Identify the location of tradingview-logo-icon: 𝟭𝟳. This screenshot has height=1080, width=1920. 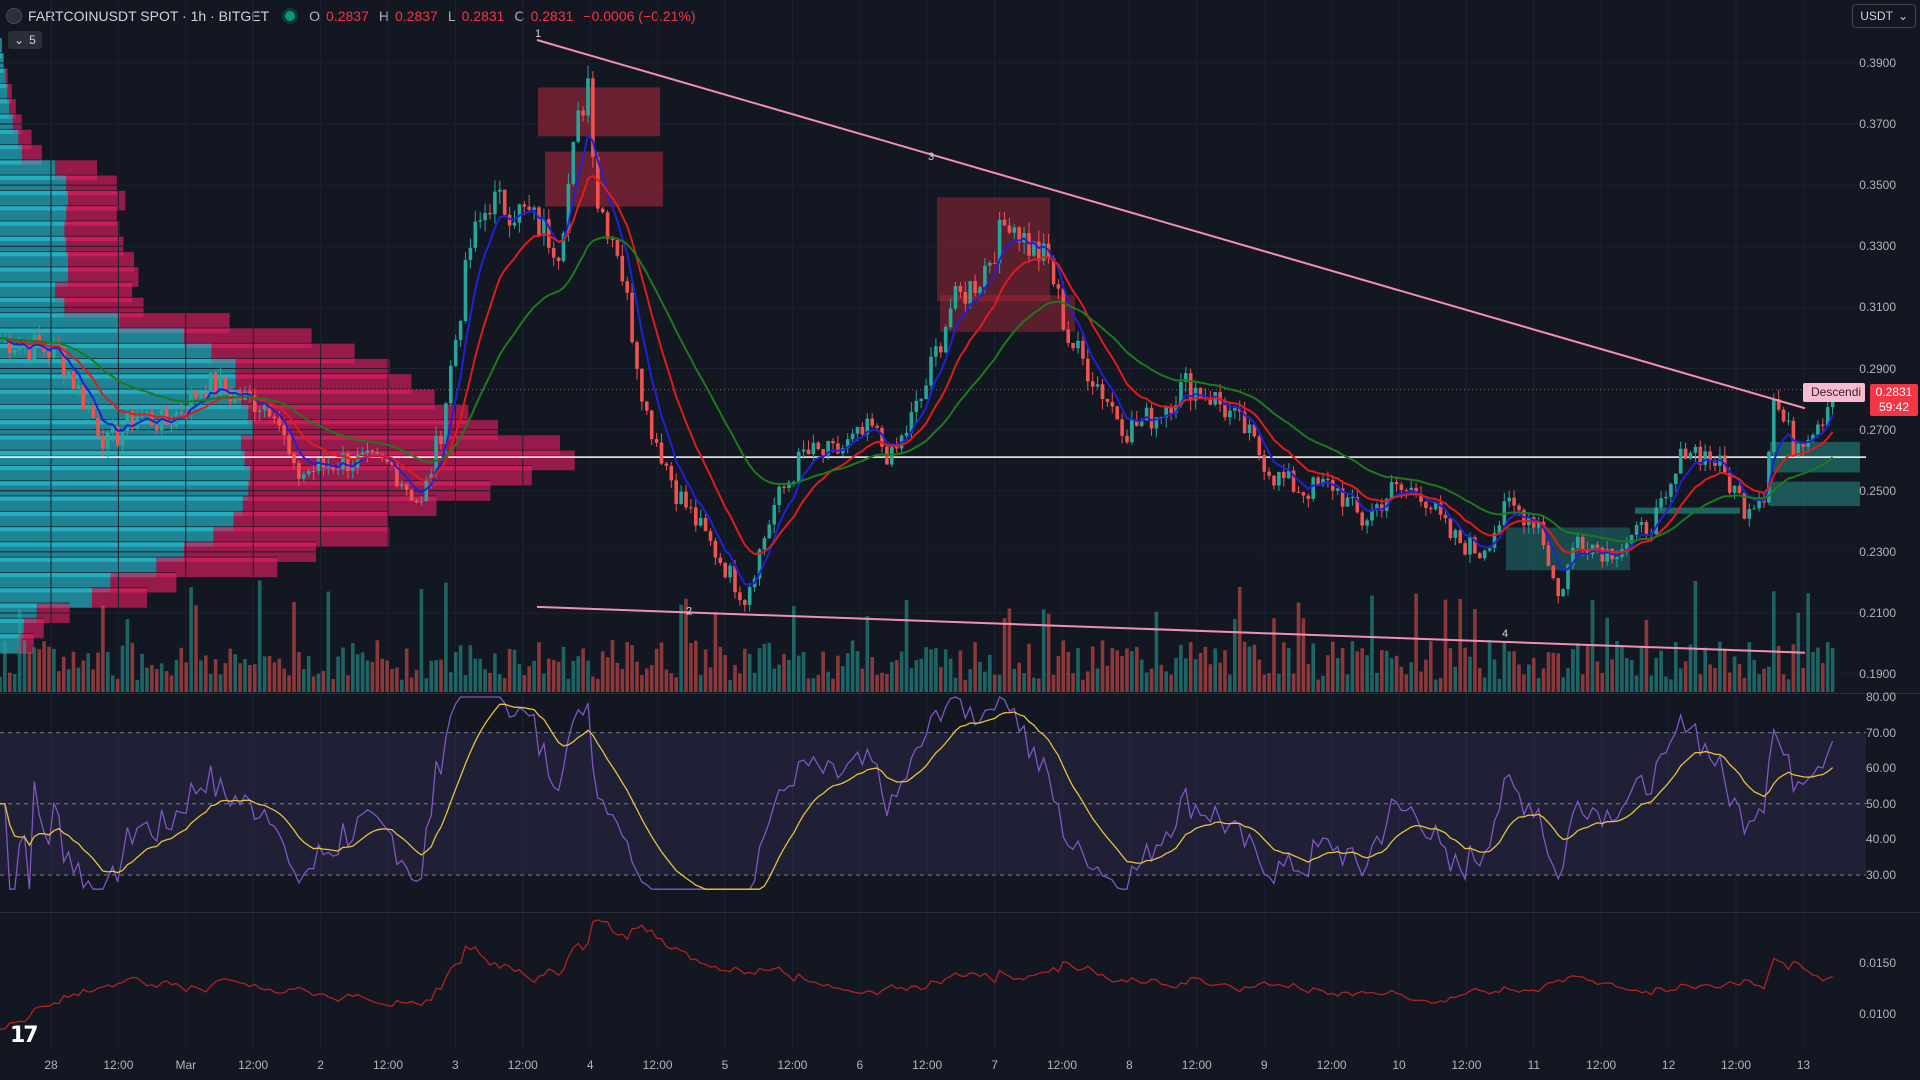
(24, 1034).